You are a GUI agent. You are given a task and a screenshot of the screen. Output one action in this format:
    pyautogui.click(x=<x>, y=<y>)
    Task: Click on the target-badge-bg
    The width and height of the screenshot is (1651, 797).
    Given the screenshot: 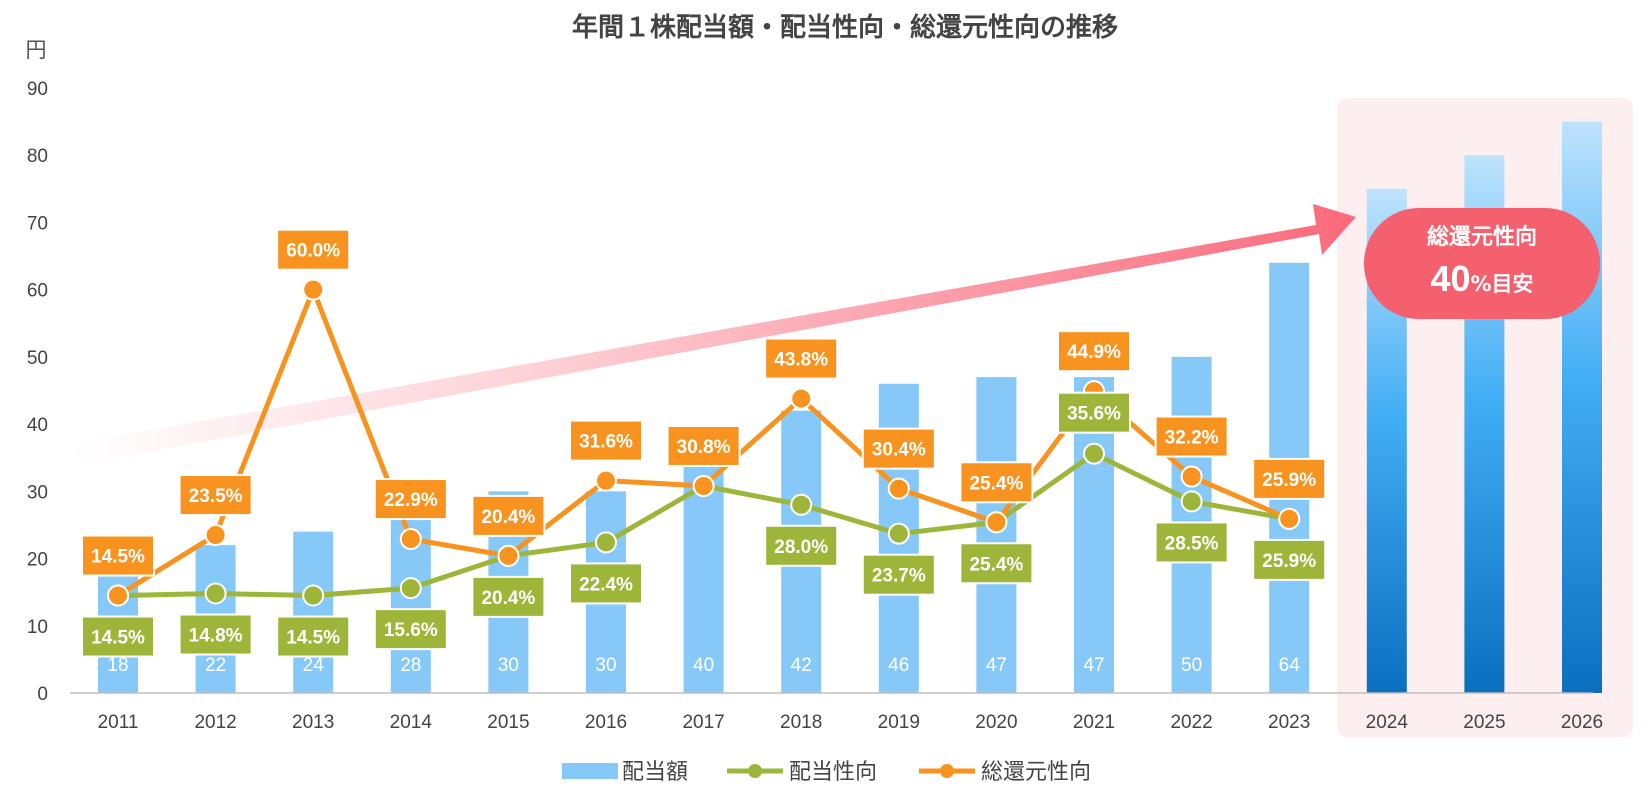 What is the action you would take?
    pyautogui.click(x=1482, y=263)
    